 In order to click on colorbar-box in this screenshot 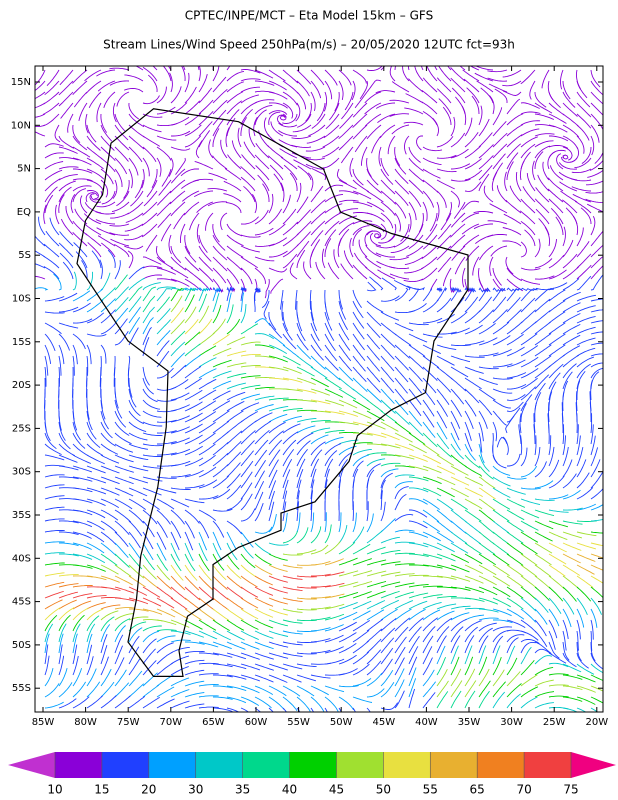, I will do `click(547, 765)`.